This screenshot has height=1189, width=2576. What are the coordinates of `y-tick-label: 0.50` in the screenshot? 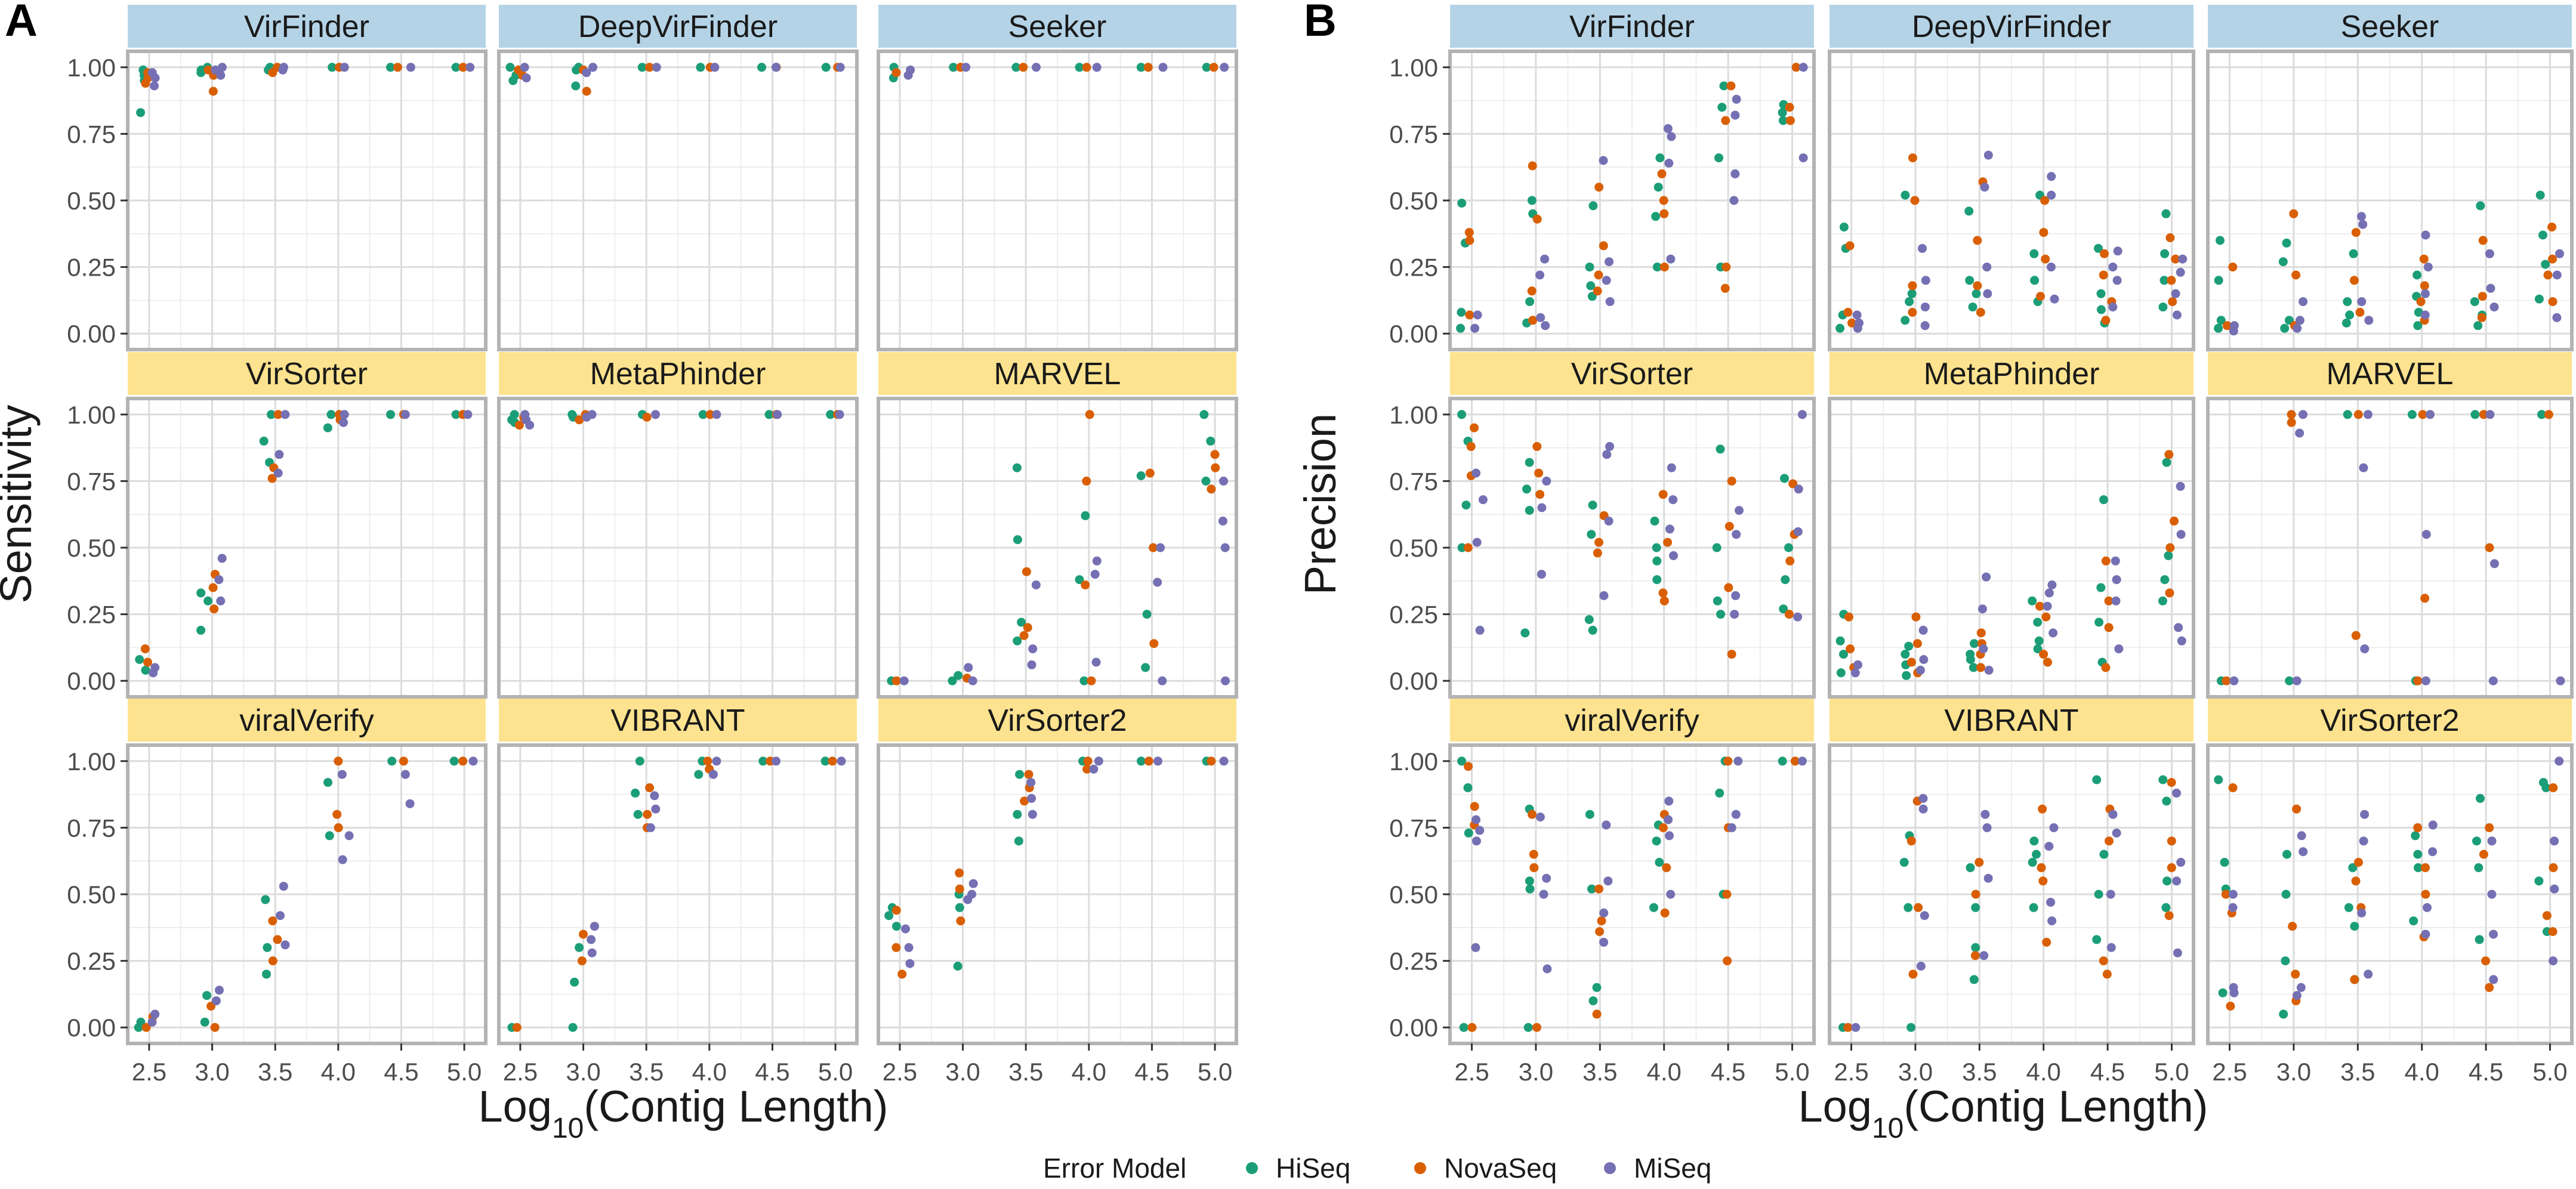 It's located at (91, 548).